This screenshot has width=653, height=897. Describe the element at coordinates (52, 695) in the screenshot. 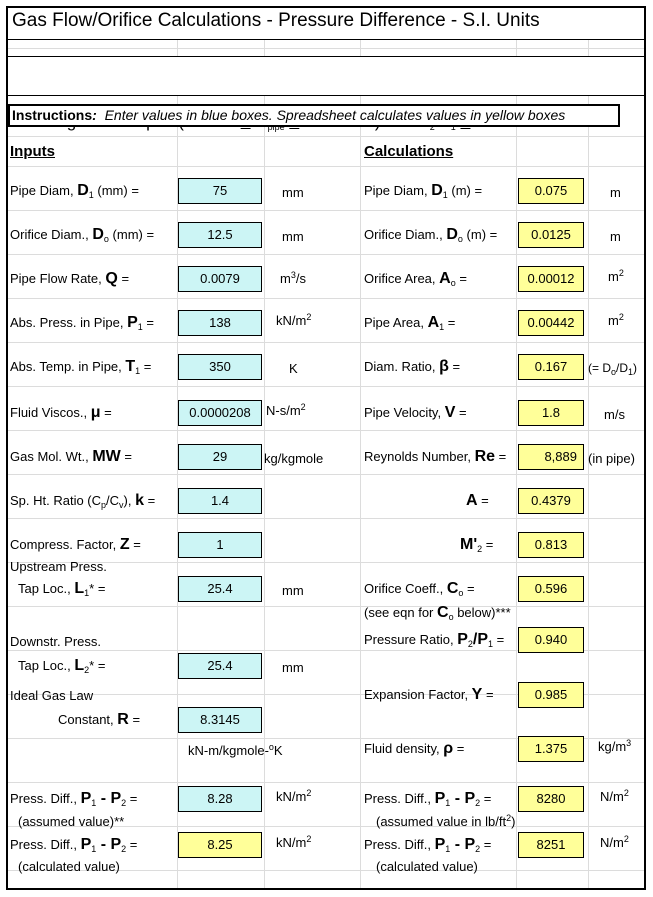

I see `gas-law-label-line1: Ideal Gas Law` at that location.